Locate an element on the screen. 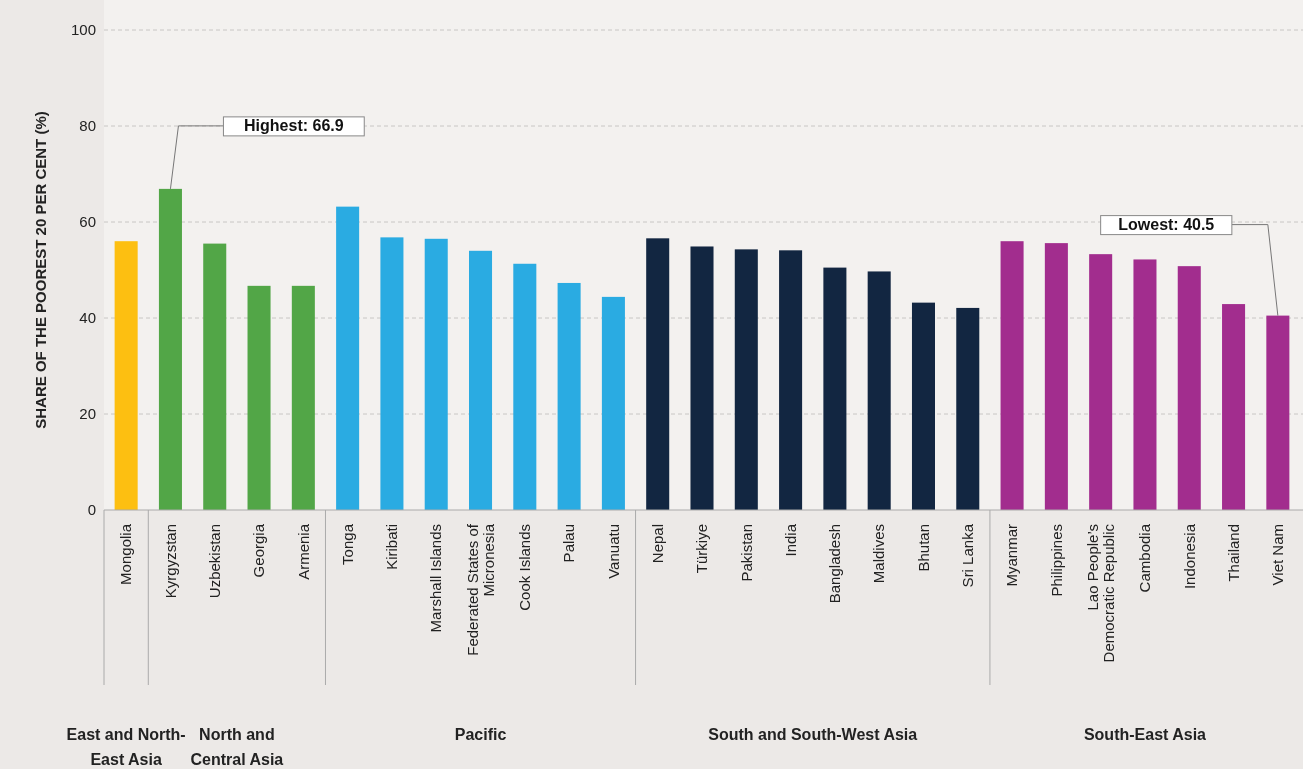 Image resolution: width=1303 pixels, height=769 pixels. x-tick-label: Maldives is located at coordinates (879, 554).